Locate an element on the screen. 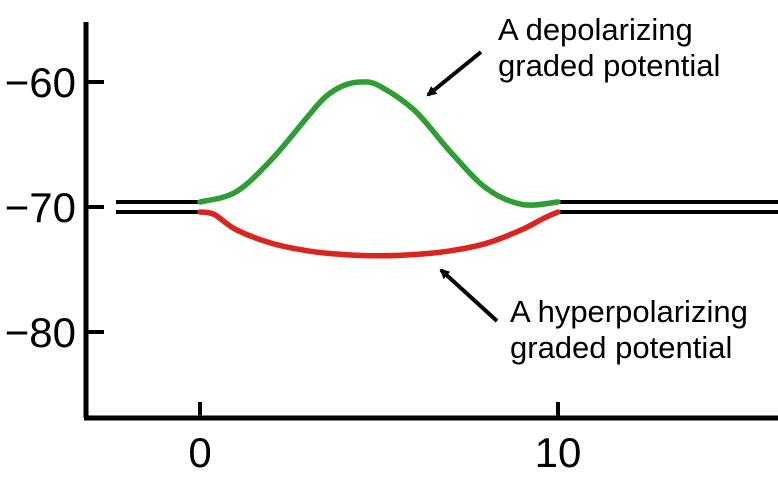  hyperpolarizing-label-line-2: graded potential is located at coordinates (621, 347).